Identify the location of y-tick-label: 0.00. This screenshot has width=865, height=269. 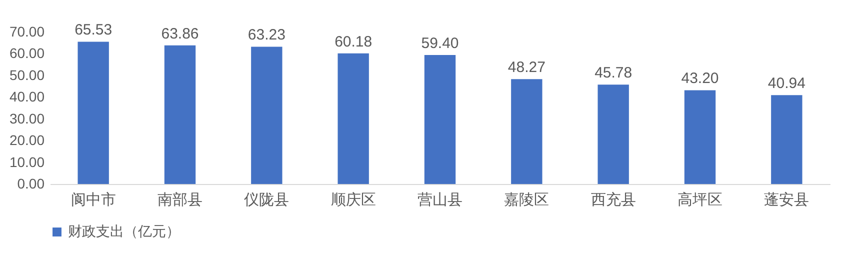
(31, 184).